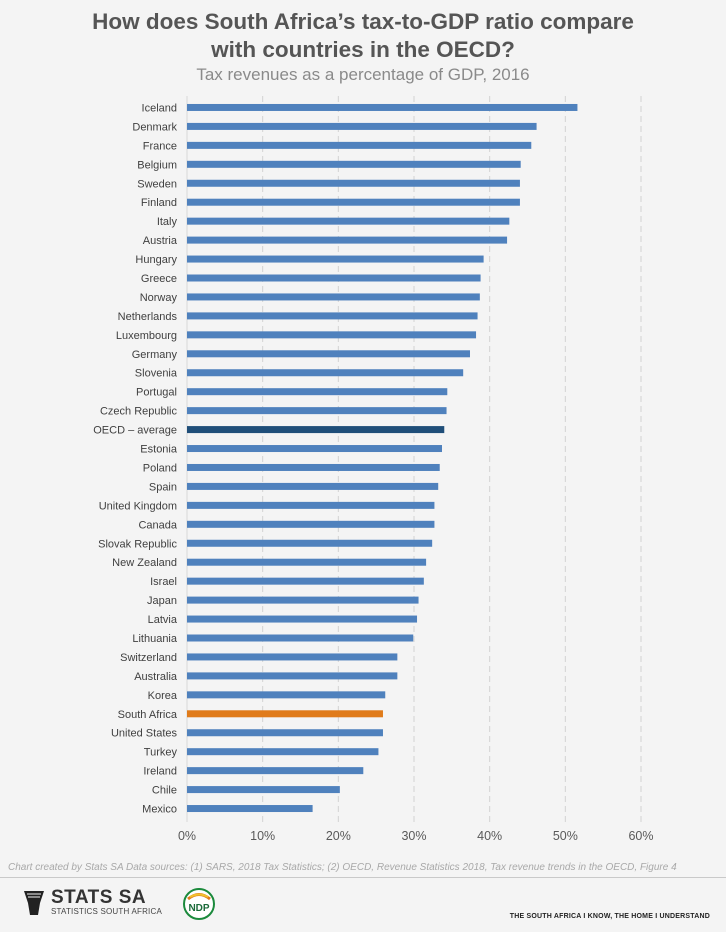 The width and height of the screenshot is (726, 932). Describe the element at coordinates (154, 127) in the screenshot. I see `category-label: Denmark` at that location.